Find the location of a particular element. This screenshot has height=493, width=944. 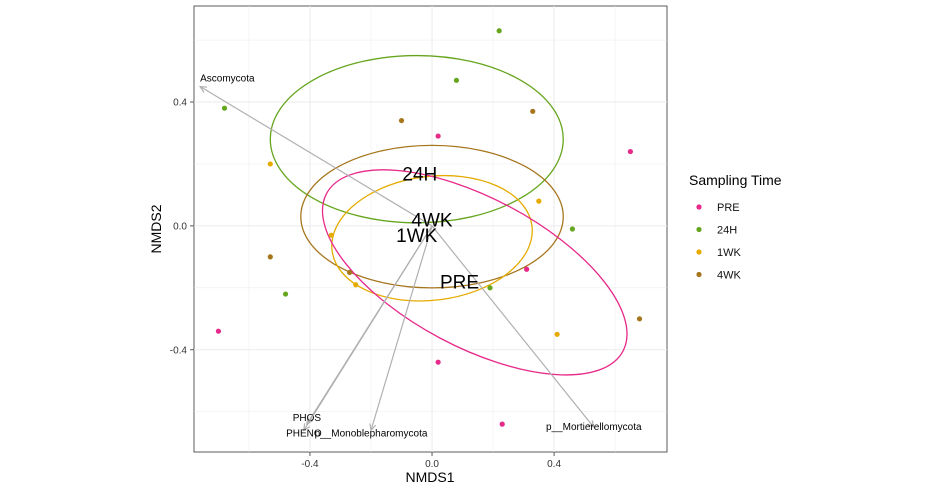

legend-key-pre is located at coordinates (699, 207).